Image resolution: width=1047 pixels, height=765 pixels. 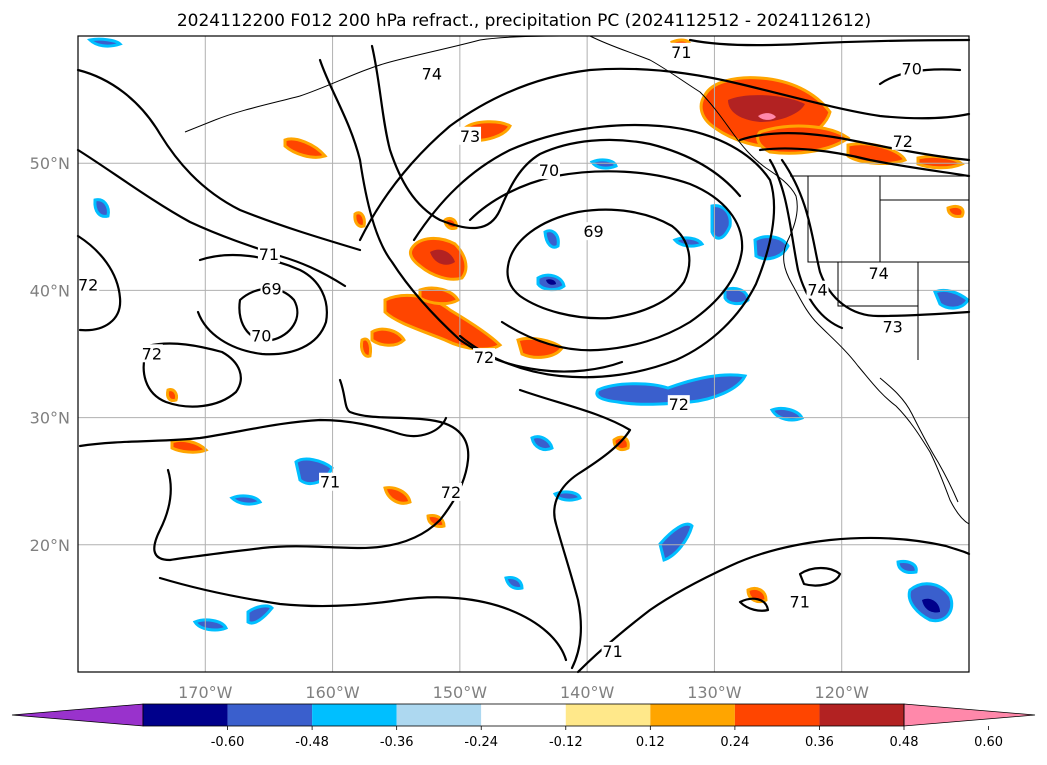 What do you see at coordinates (988, 742) in the screenshot?
I see `colorbar-tick-label: 0.60` at bounding box center [988, 742].